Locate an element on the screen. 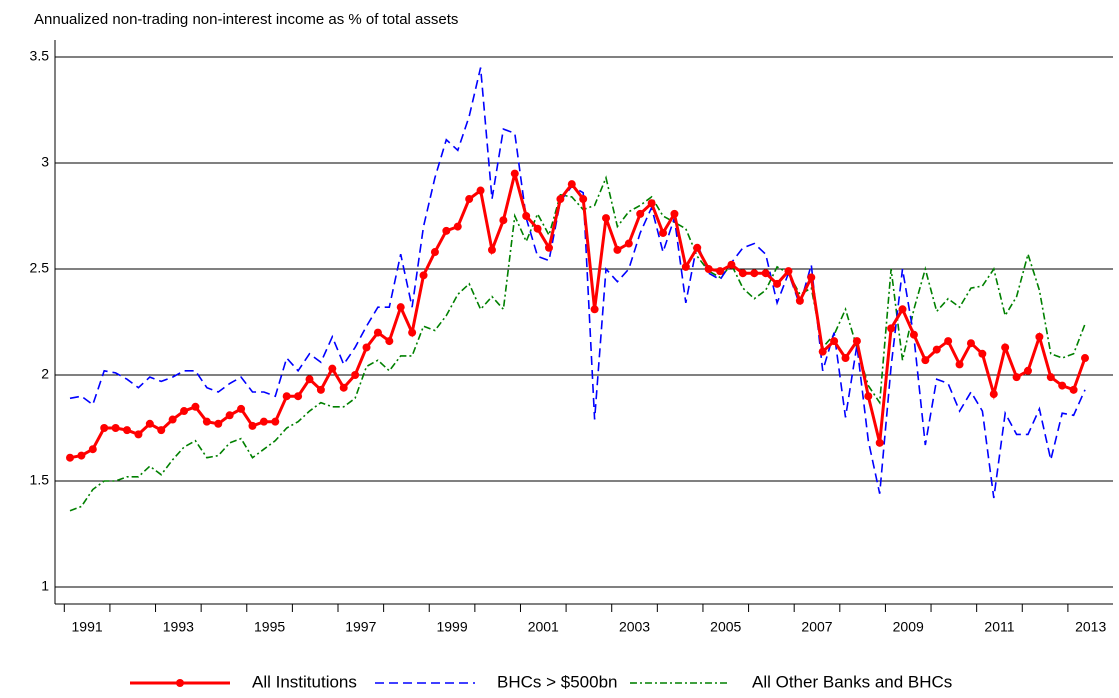  x-tick-label: 1997 is located at coordinates (360, 627).